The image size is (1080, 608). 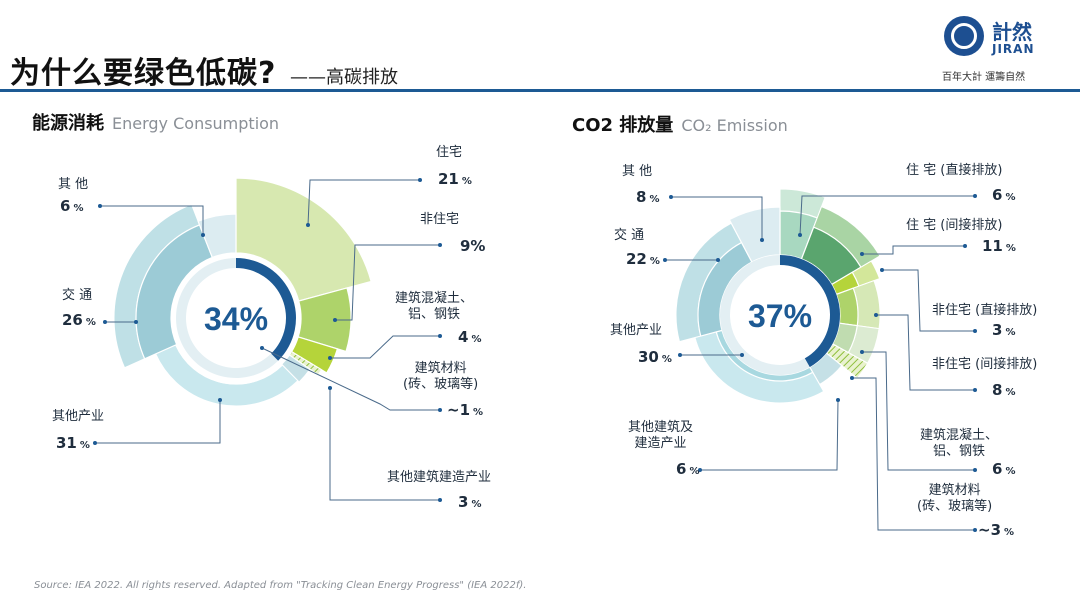 I want to click on logo-mark-icon, so click(x=964, y=36).